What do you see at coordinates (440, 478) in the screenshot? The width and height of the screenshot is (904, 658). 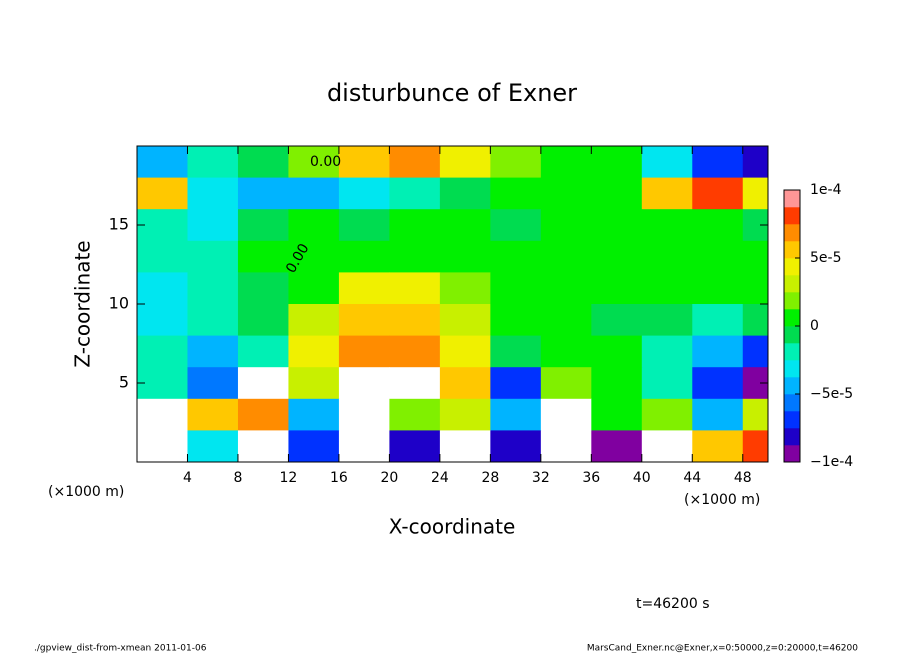 I see `x-tick-label: 24` at bounding box center [440, 478].